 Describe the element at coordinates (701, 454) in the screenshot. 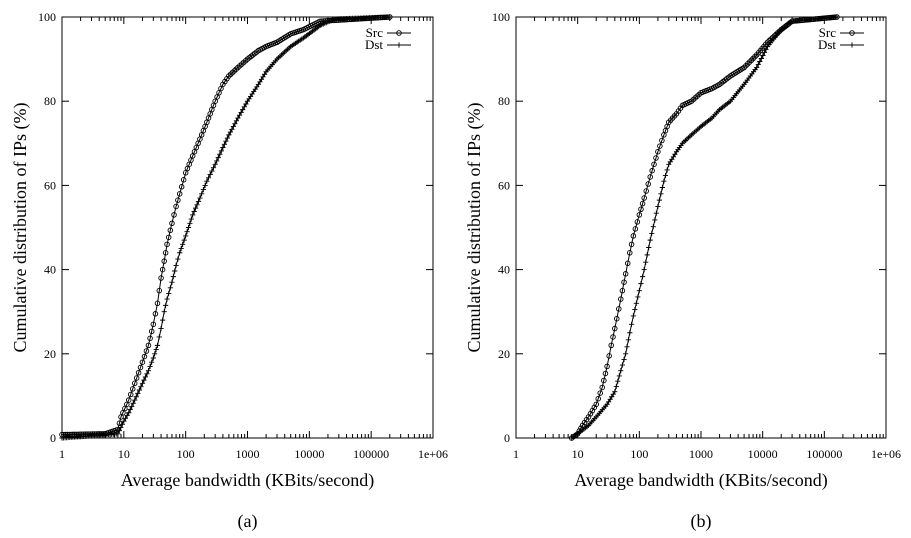

I see `x-tick-label: 1000` at that location.